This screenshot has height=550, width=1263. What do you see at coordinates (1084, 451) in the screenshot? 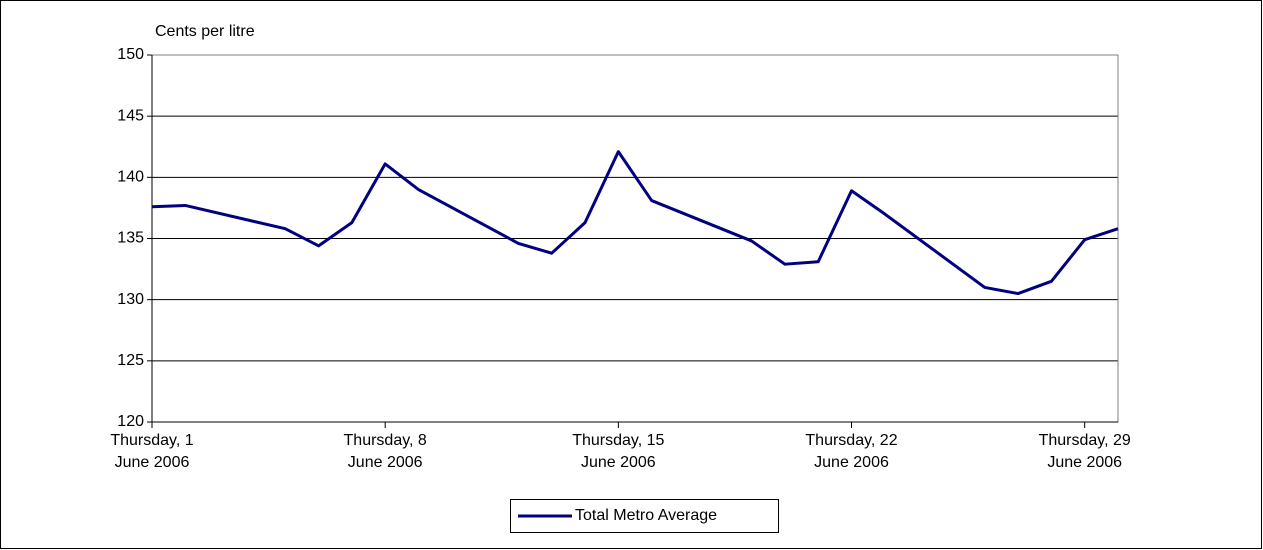
I see `x-tick-label: Thursday, 29 June 2006` at bounding box center [1084, 451].